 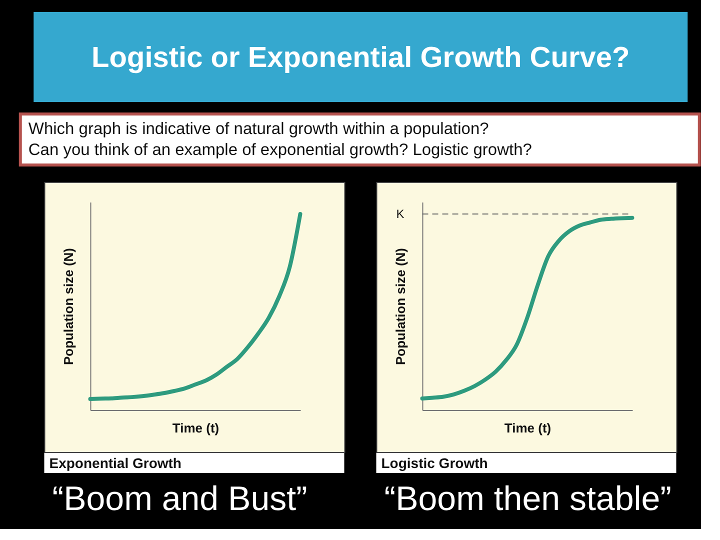 I want to click on text: Logistic or Exponential Growth Curve?, so click(x=361, y=58).